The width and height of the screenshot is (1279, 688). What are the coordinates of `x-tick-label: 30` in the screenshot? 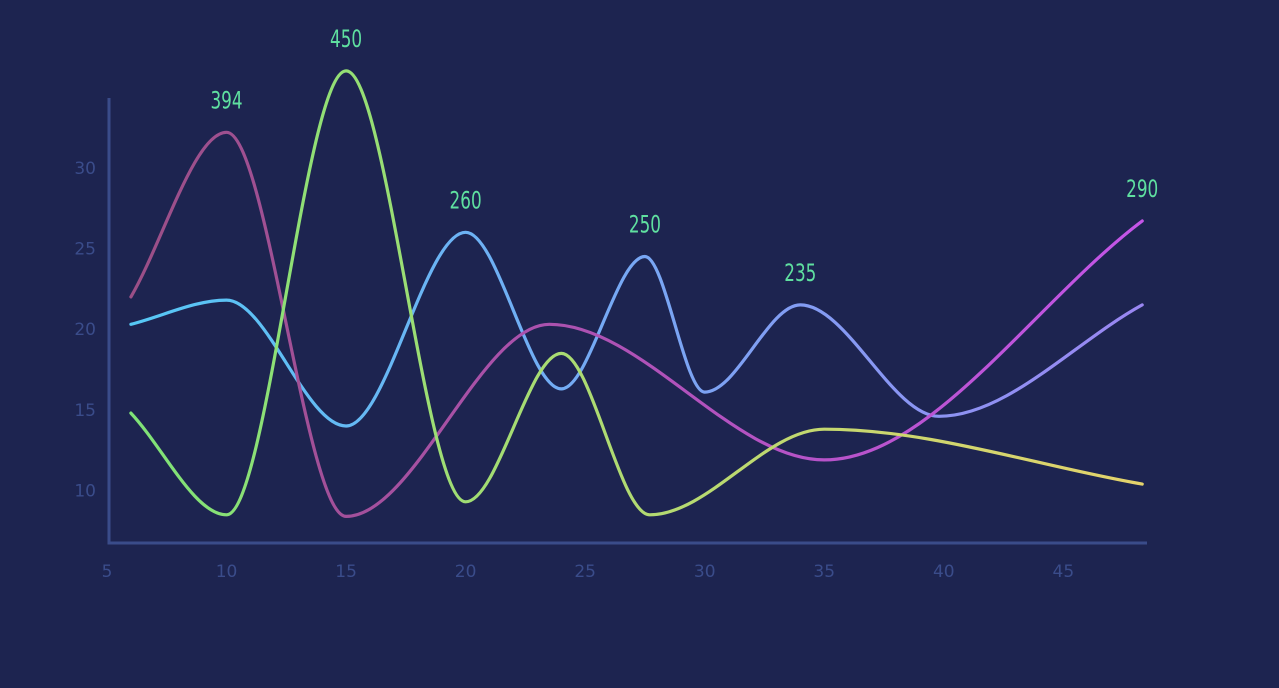 It's located at (705, 572).